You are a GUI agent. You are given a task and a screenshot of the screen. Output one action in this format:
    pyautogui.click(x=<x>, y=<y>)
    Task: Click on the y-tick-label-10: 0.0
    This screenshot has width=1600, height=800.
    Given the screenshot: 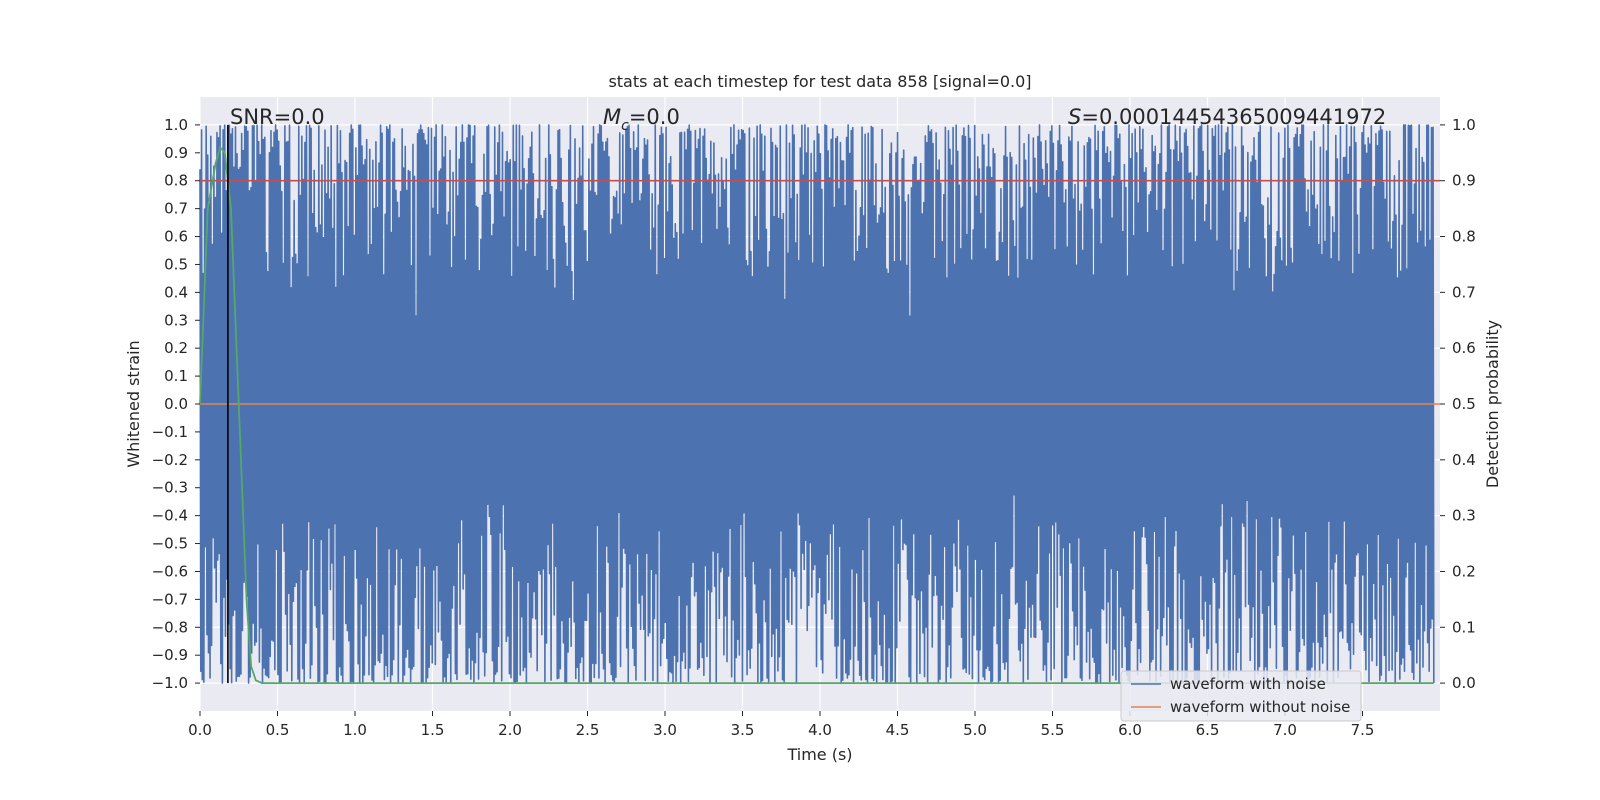 What is the action you would take?
    pyautogui.click(x=176, y=404)
    